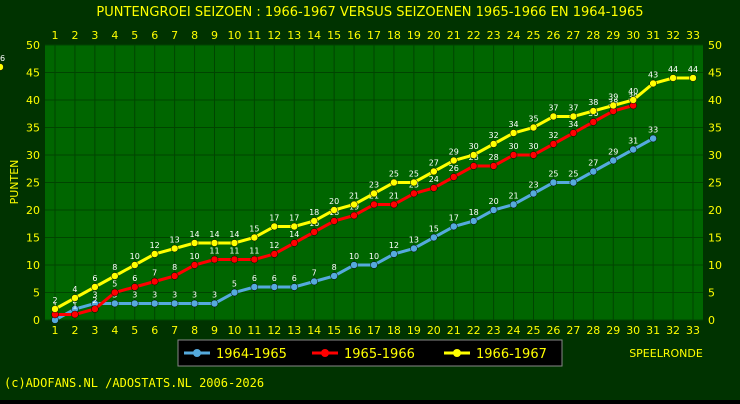 The width and height of the screenshot is (740, 404). I want to click on data-label-1965-1966: 26, so click(454, 168).